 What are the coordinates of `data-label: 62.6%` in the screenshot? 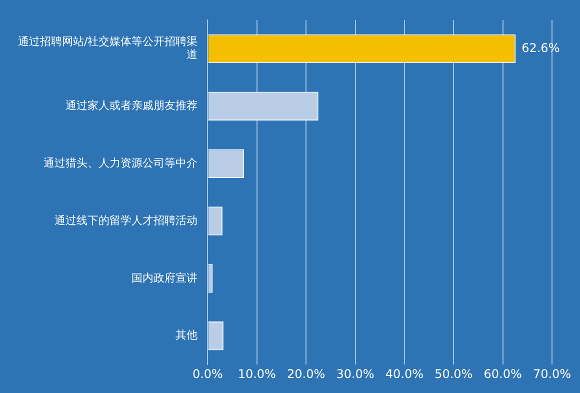 It's located at (541, 47).